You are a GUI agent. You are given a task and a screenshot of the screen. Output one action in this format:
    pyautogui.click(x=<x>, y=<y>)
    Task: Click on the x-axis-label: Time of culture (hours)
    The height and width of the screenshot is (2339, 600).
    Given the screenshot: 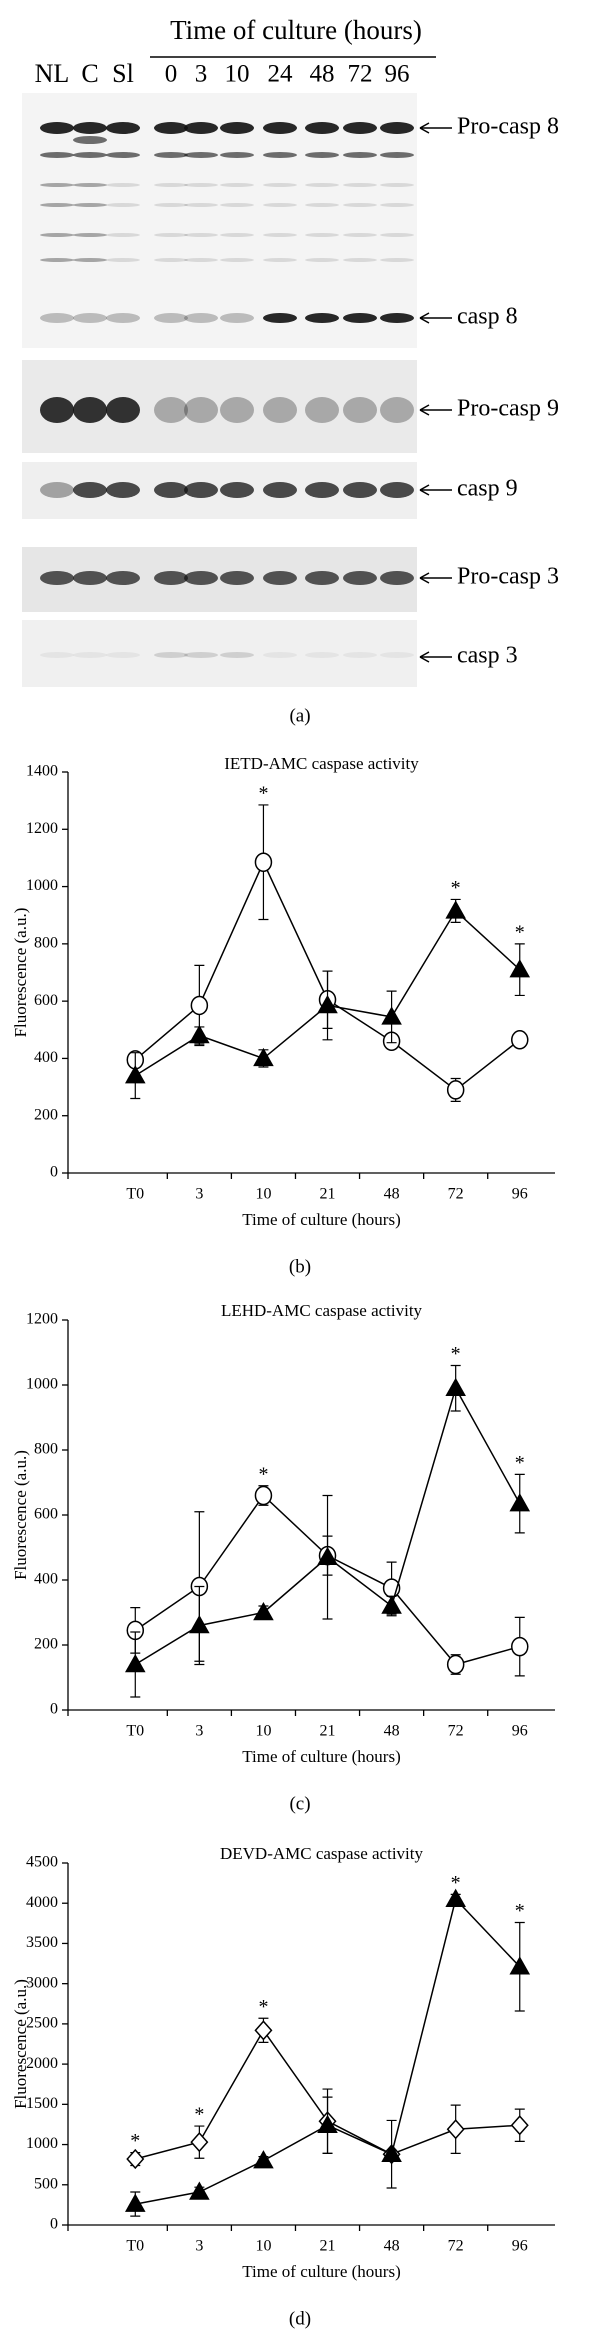 What is the action you would take?
    pyautogui.click(x=321, y=1756)
    